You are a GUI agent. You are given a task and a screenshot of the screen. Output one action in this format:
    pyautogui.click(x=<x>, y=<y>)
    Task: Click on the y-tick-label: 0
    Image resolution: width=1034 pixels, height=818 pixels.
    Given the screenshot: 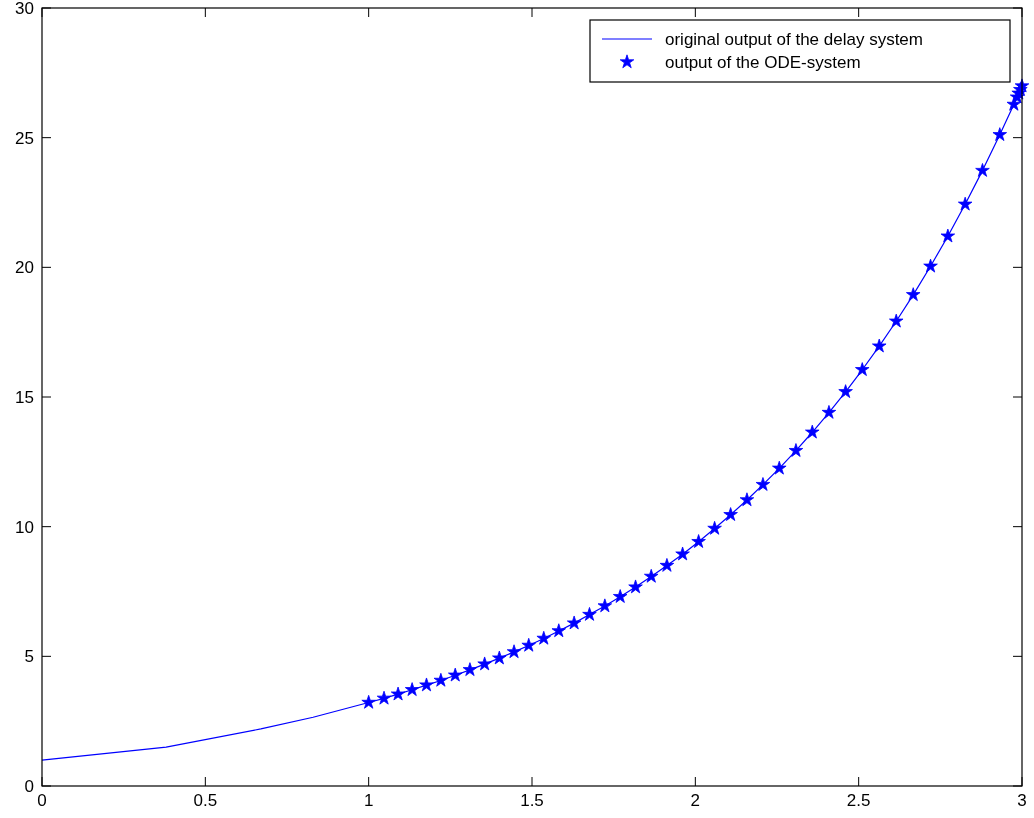 What is the action you would take?
    pyautogui.click(x=29, y=786)
    